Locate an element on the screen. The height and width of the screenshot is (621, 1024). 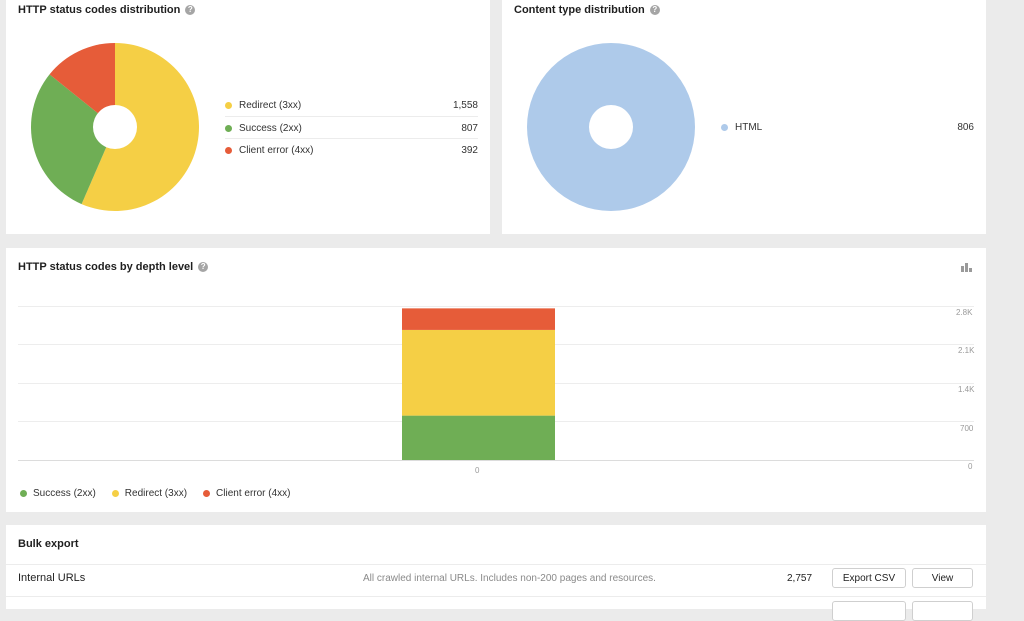
y-tick-label: 2.1K is located at coordinates (966, 350).